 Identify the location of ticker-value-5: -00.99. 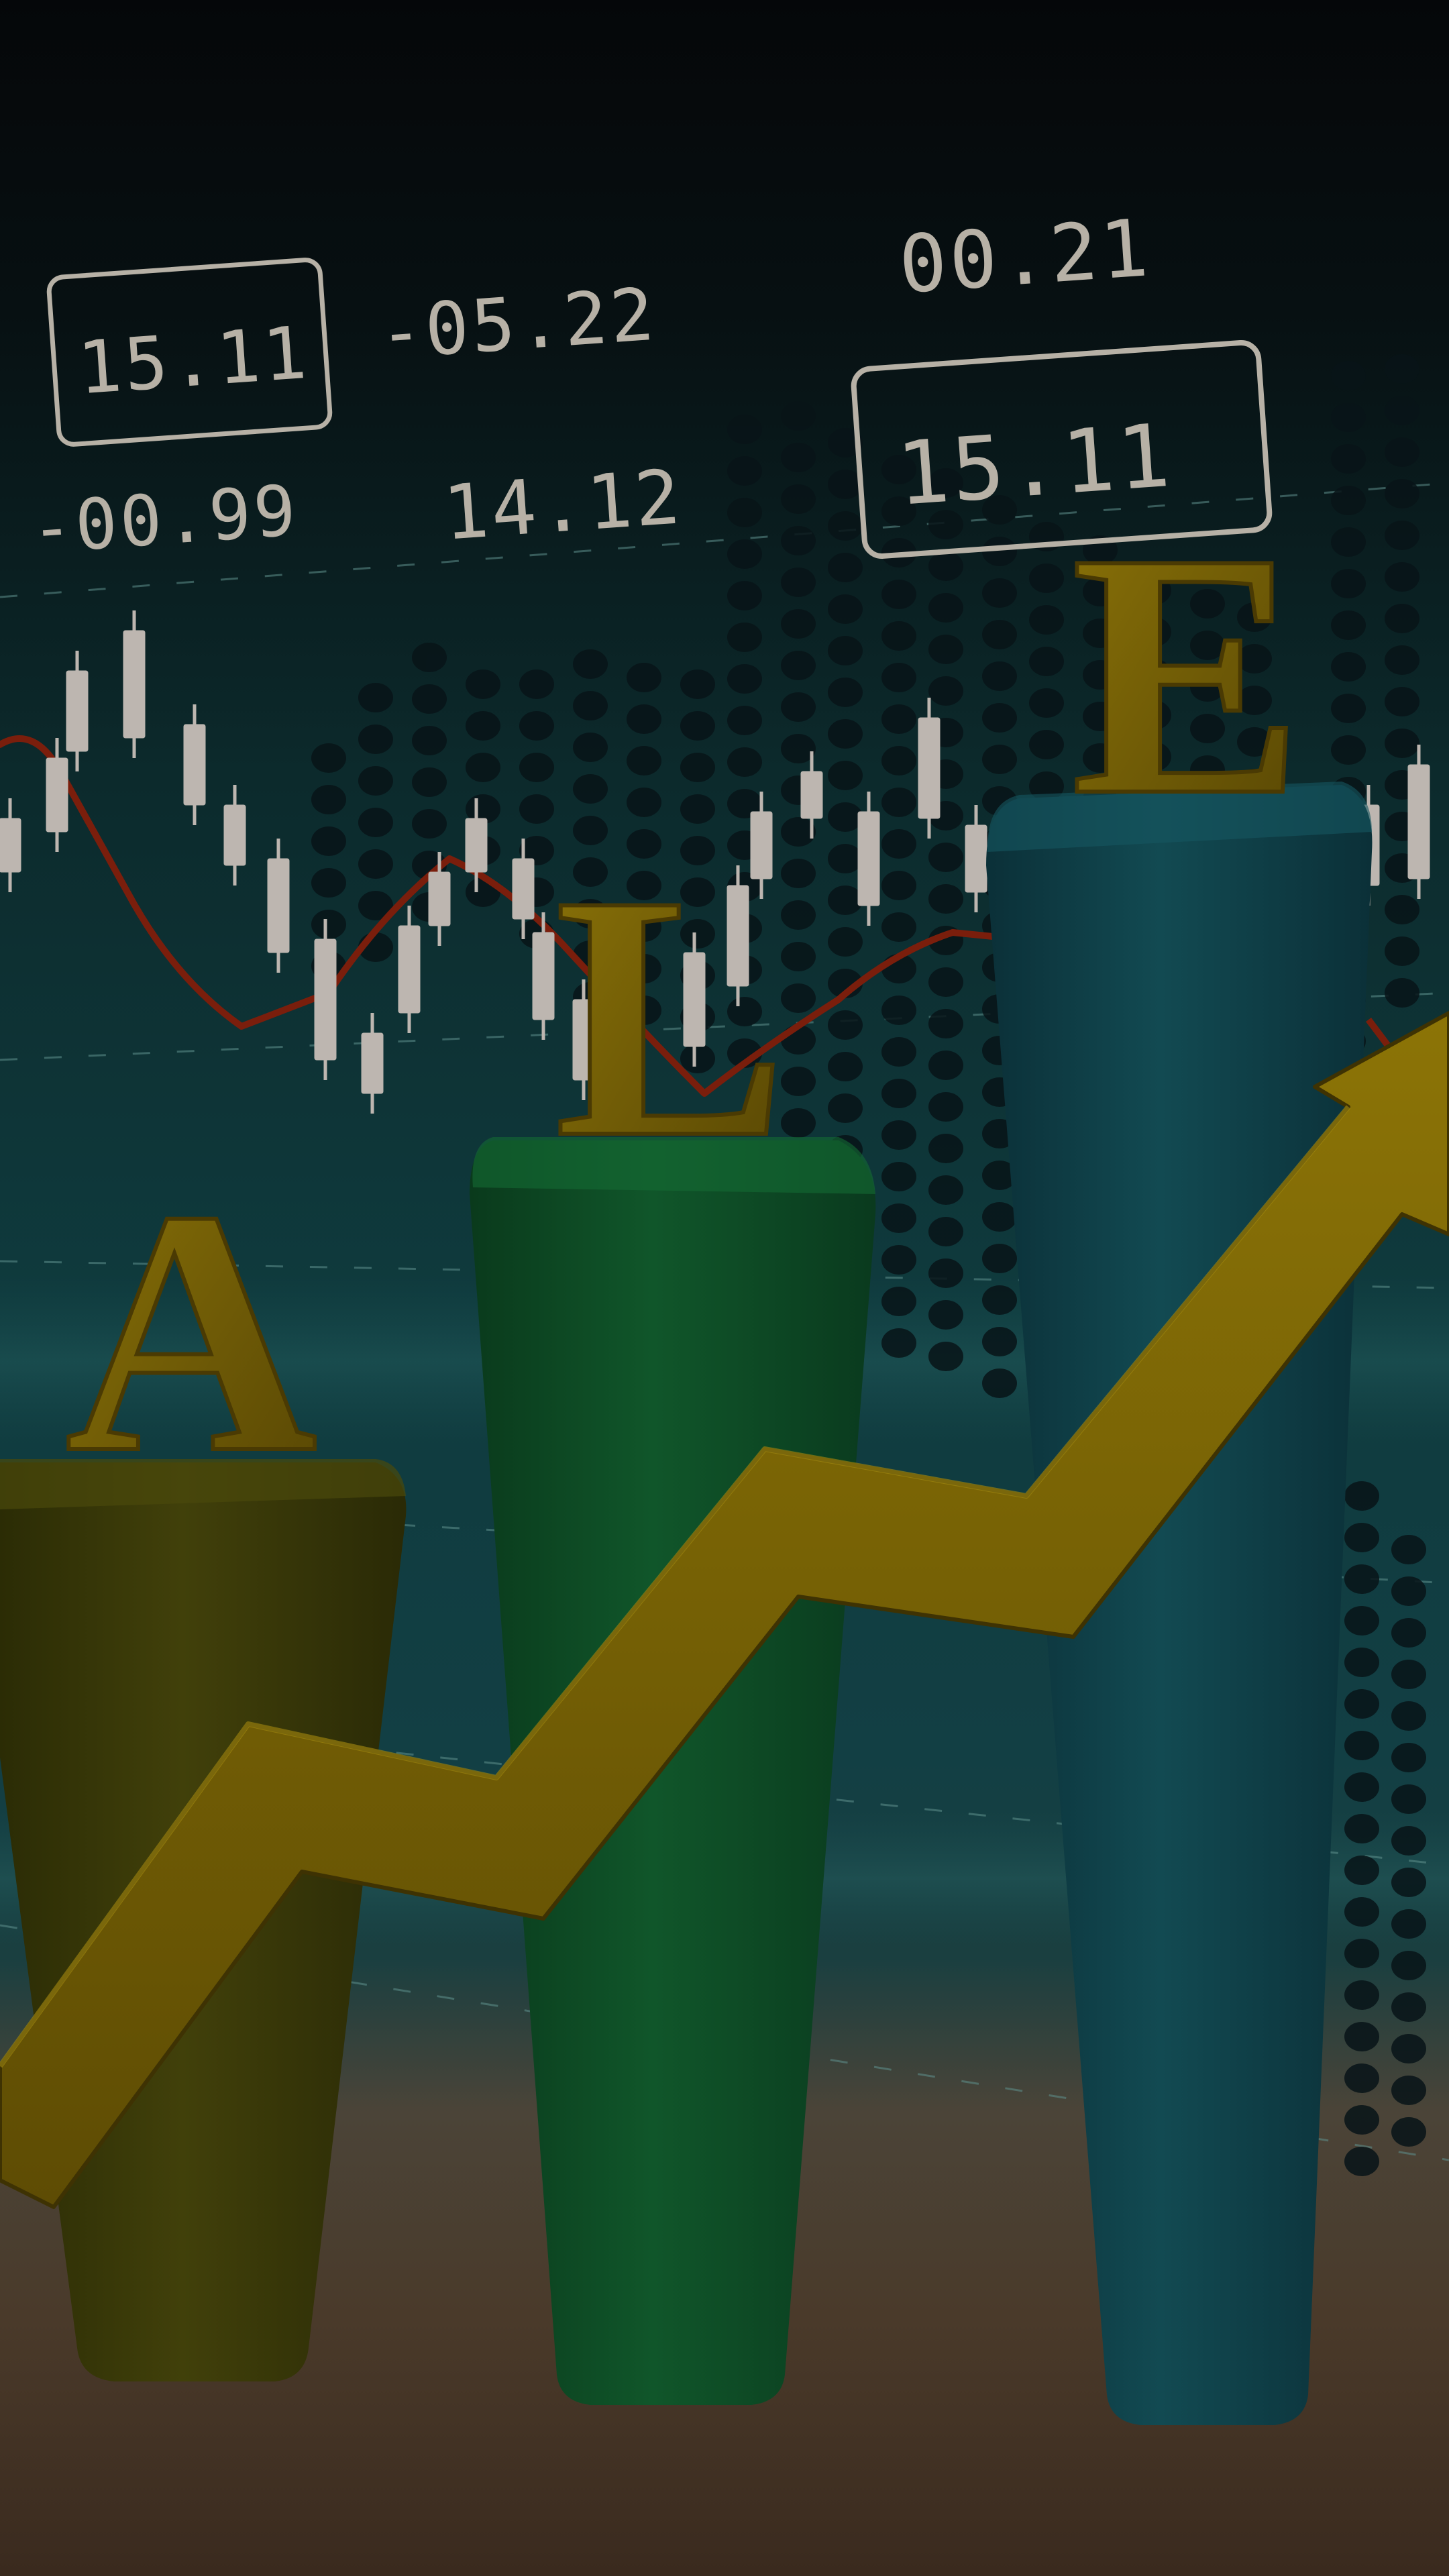
(164, 520).